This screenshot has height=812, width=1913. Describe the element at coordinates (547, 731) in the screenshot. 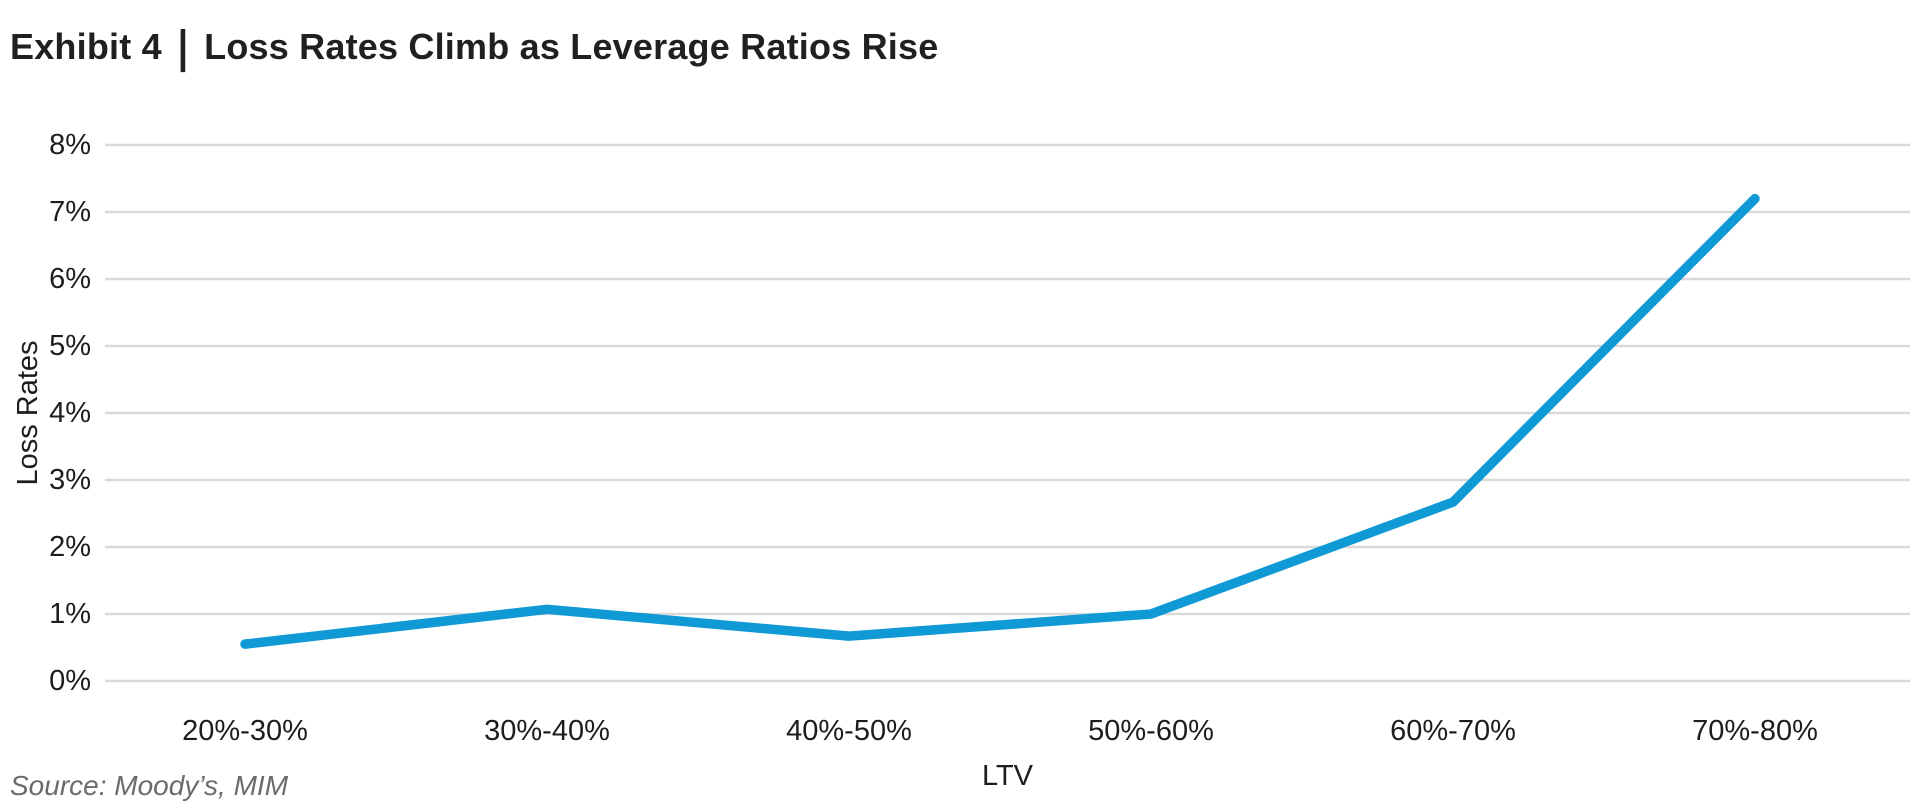

I see `x-tick-label: 30%-40%` at that location.